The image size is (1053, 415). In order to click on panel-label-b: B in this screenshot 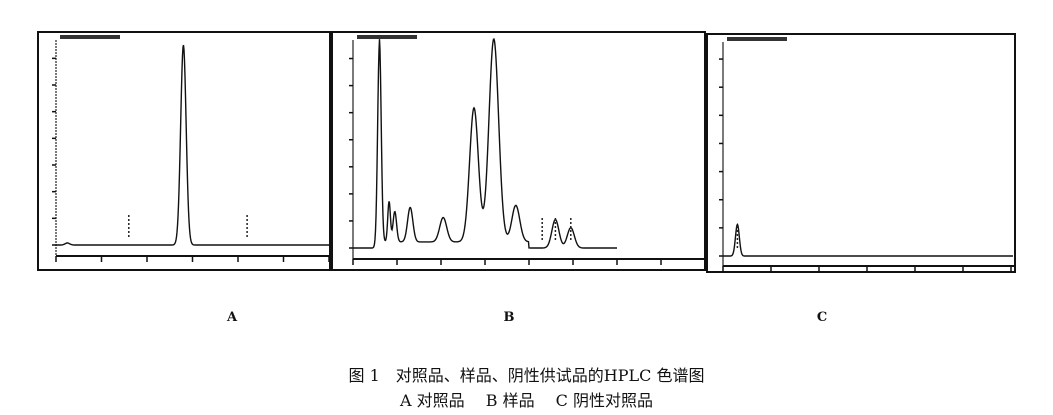, I will do `click(509, 317)`.